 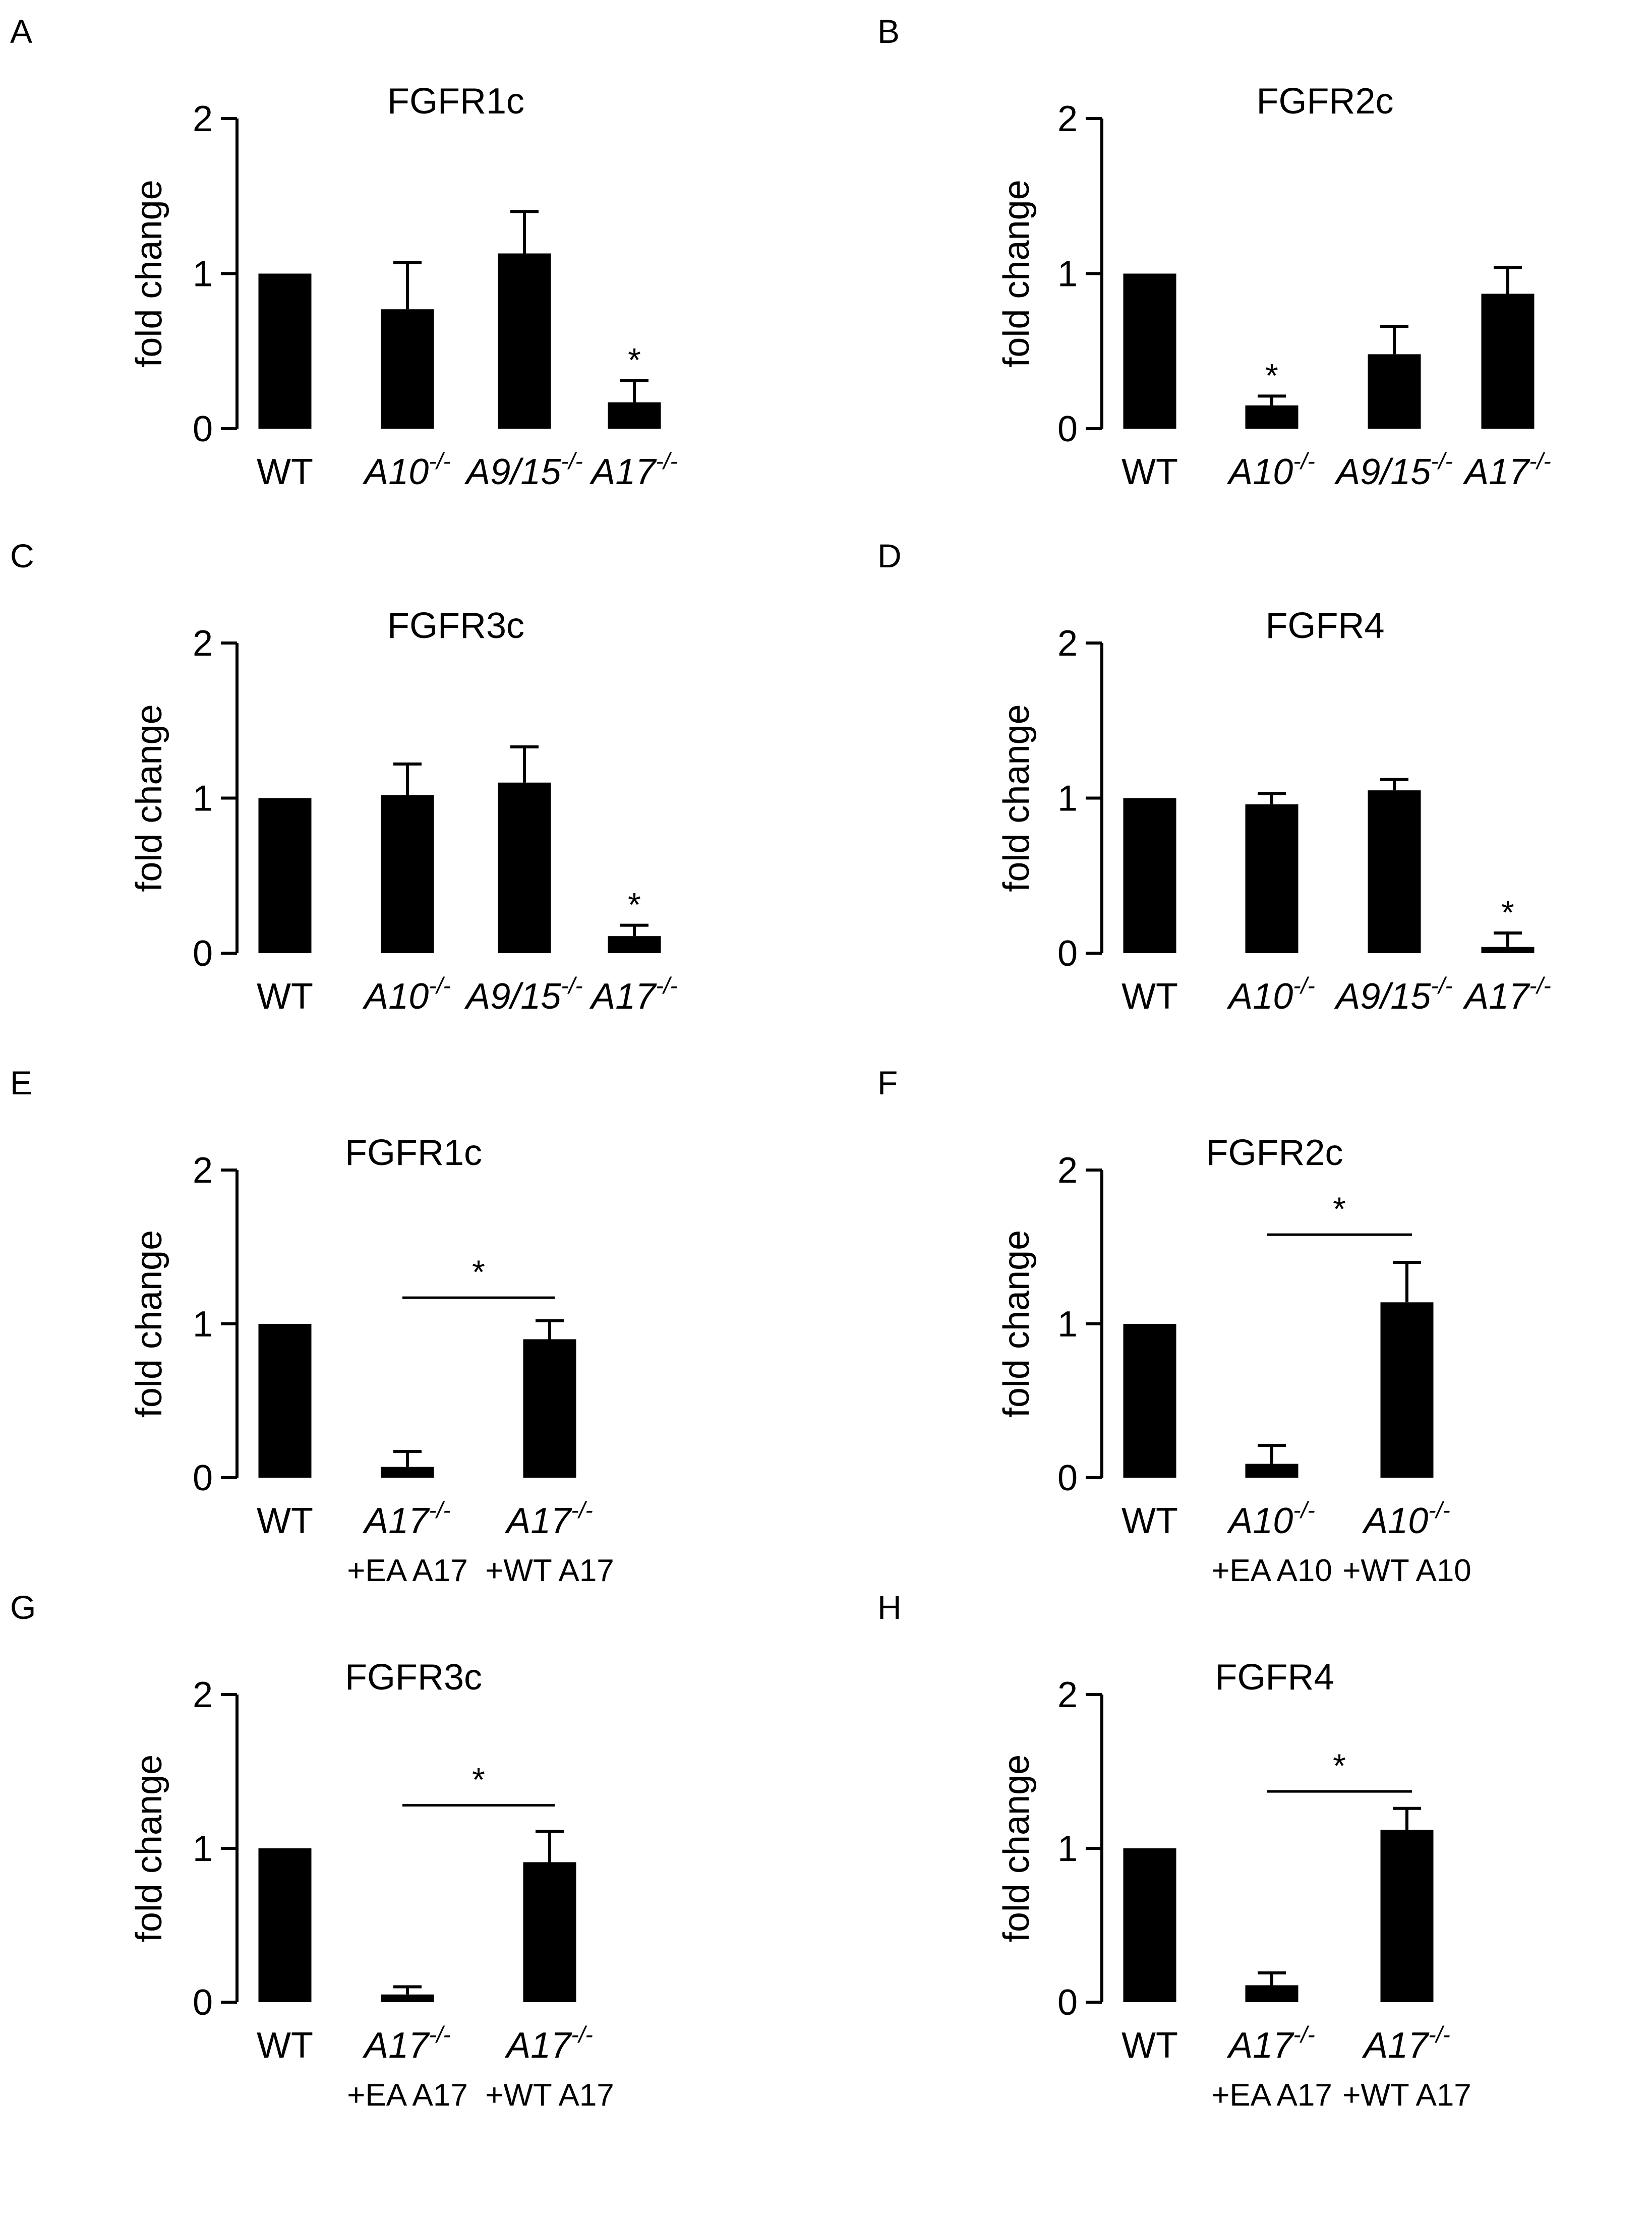 I want to click on panel-letter: A, so click(x=21, y=31).